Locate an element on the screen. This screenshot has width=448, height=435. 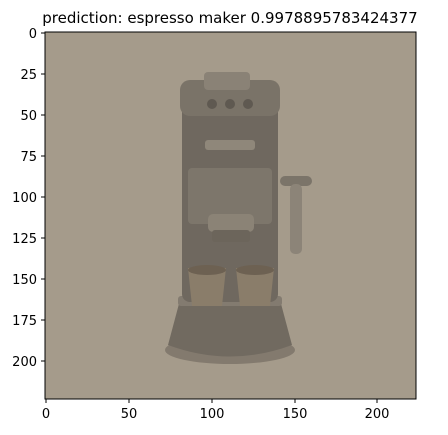
y-tick-label: 175 is located at coordinates (24, 321).